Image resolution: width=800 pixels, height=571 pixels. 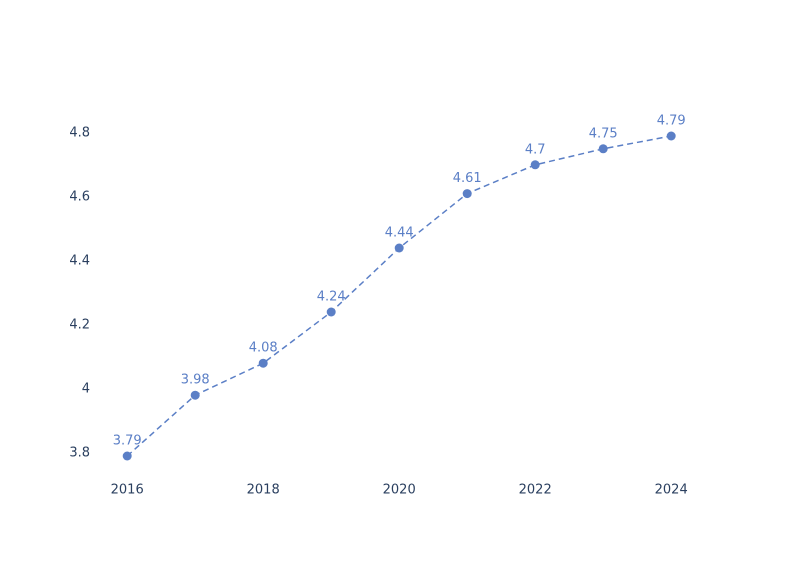 What do you see at coordinates (671, 121) in the screenshot?
I see `data-label: 4.79` at bounding box center [671, 121].